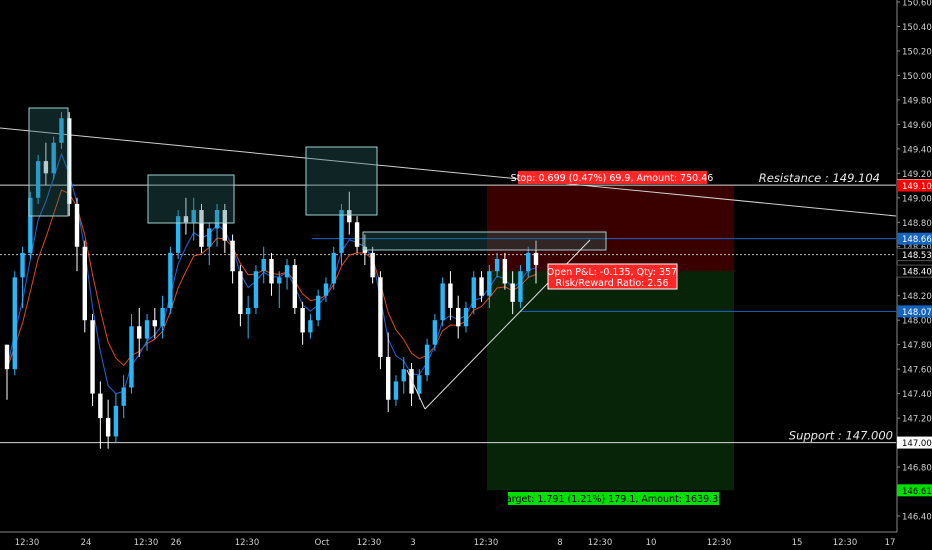 This screenshot has height=550, width=932. Describe the element at coordinates (412, 543) in the screenshot. I see `time-tick-label: 3` at that location.